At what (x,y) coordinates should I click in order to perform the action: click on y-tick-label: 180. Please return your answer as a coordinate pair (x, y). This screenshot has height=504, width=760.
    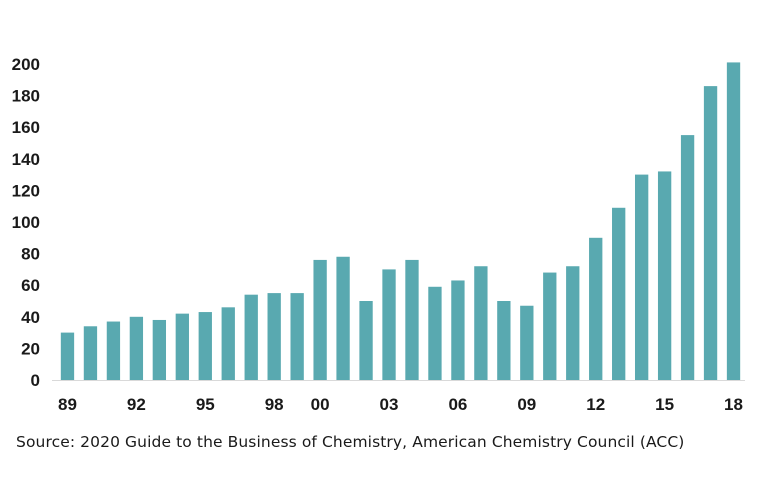
    Looking at the image, I should click on (26, 96).